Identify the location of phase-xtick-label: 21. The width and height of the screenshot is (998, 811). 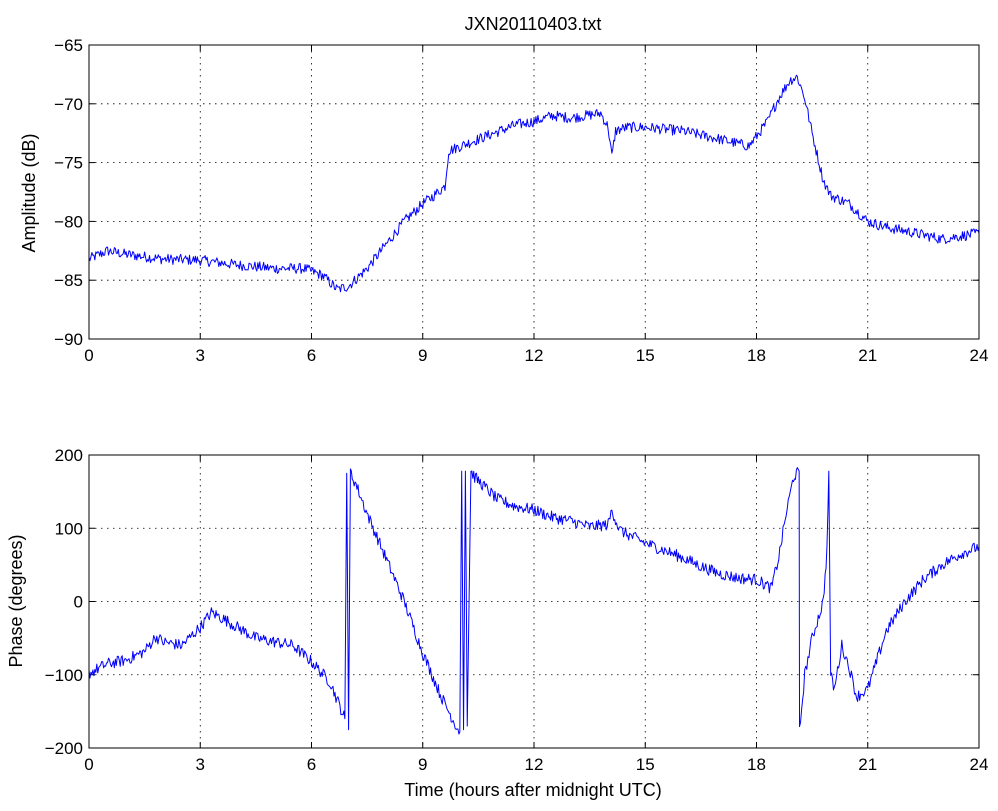
(867, 764).